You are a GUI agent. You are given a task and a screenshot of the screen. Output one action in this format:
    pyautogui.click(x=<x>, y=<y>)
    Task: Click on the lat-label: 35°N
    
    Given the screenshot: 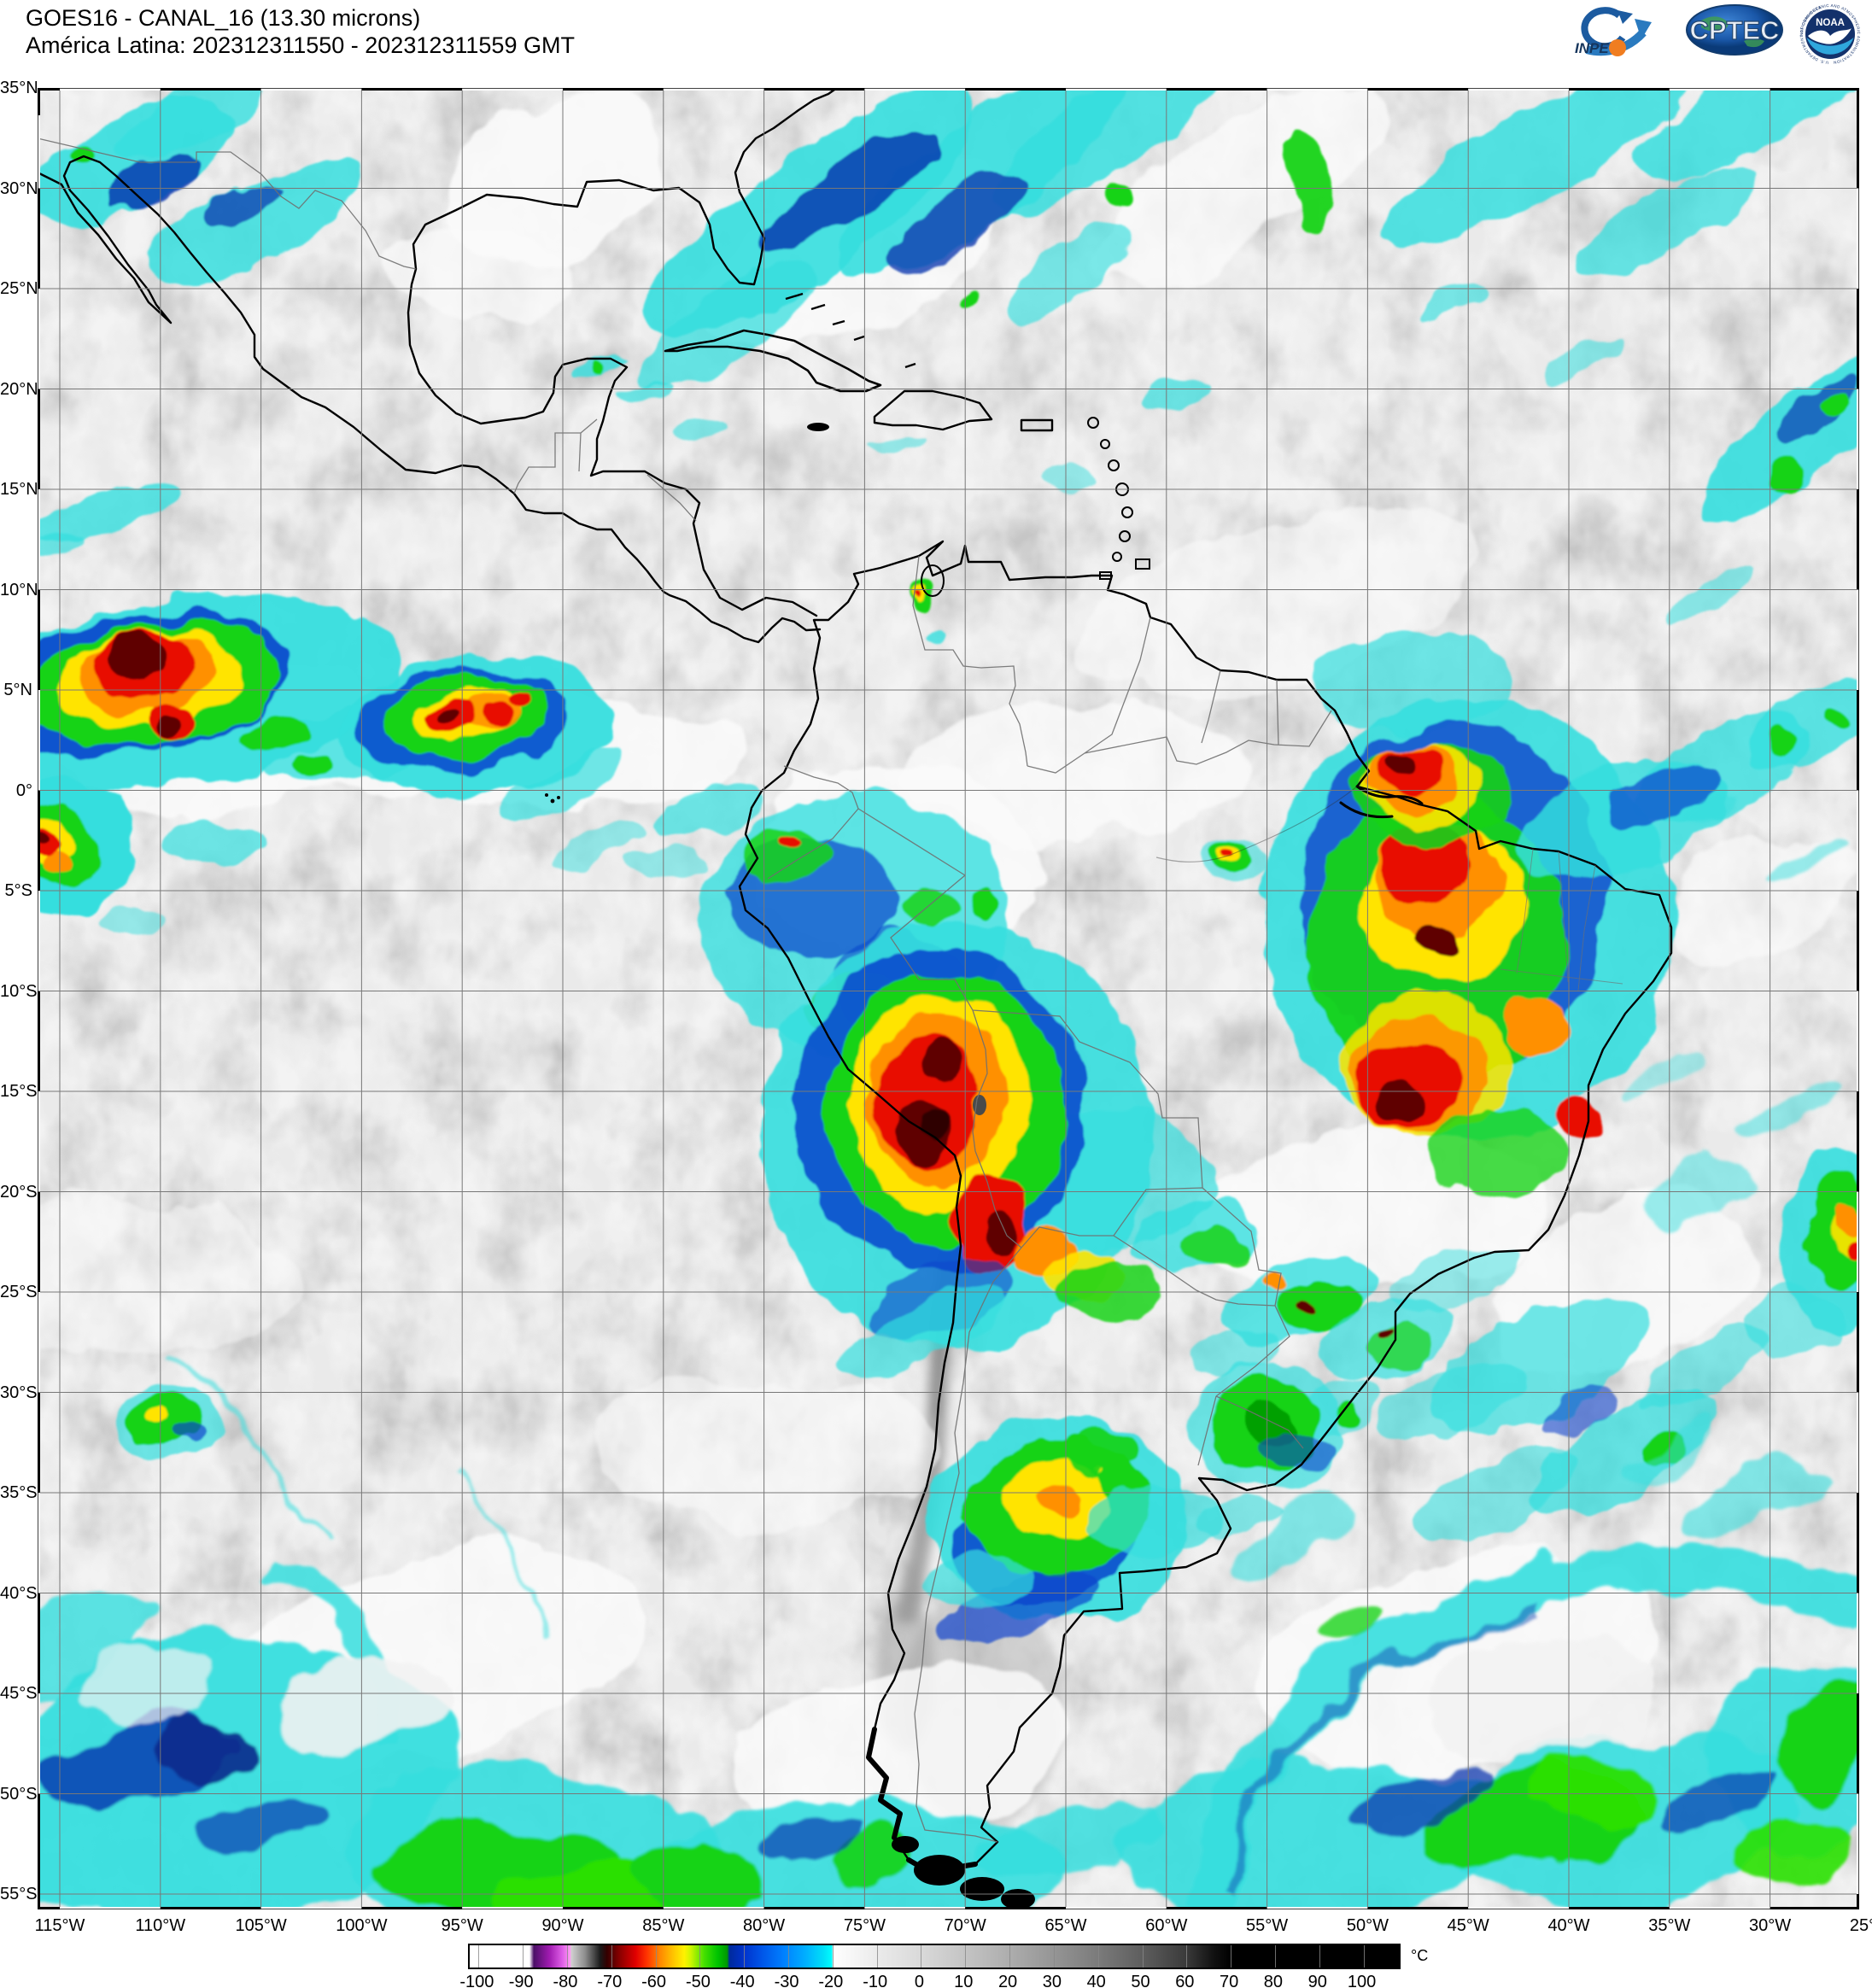 What is the action you would take?
    pyautogui.click(x=19, y=88)
    